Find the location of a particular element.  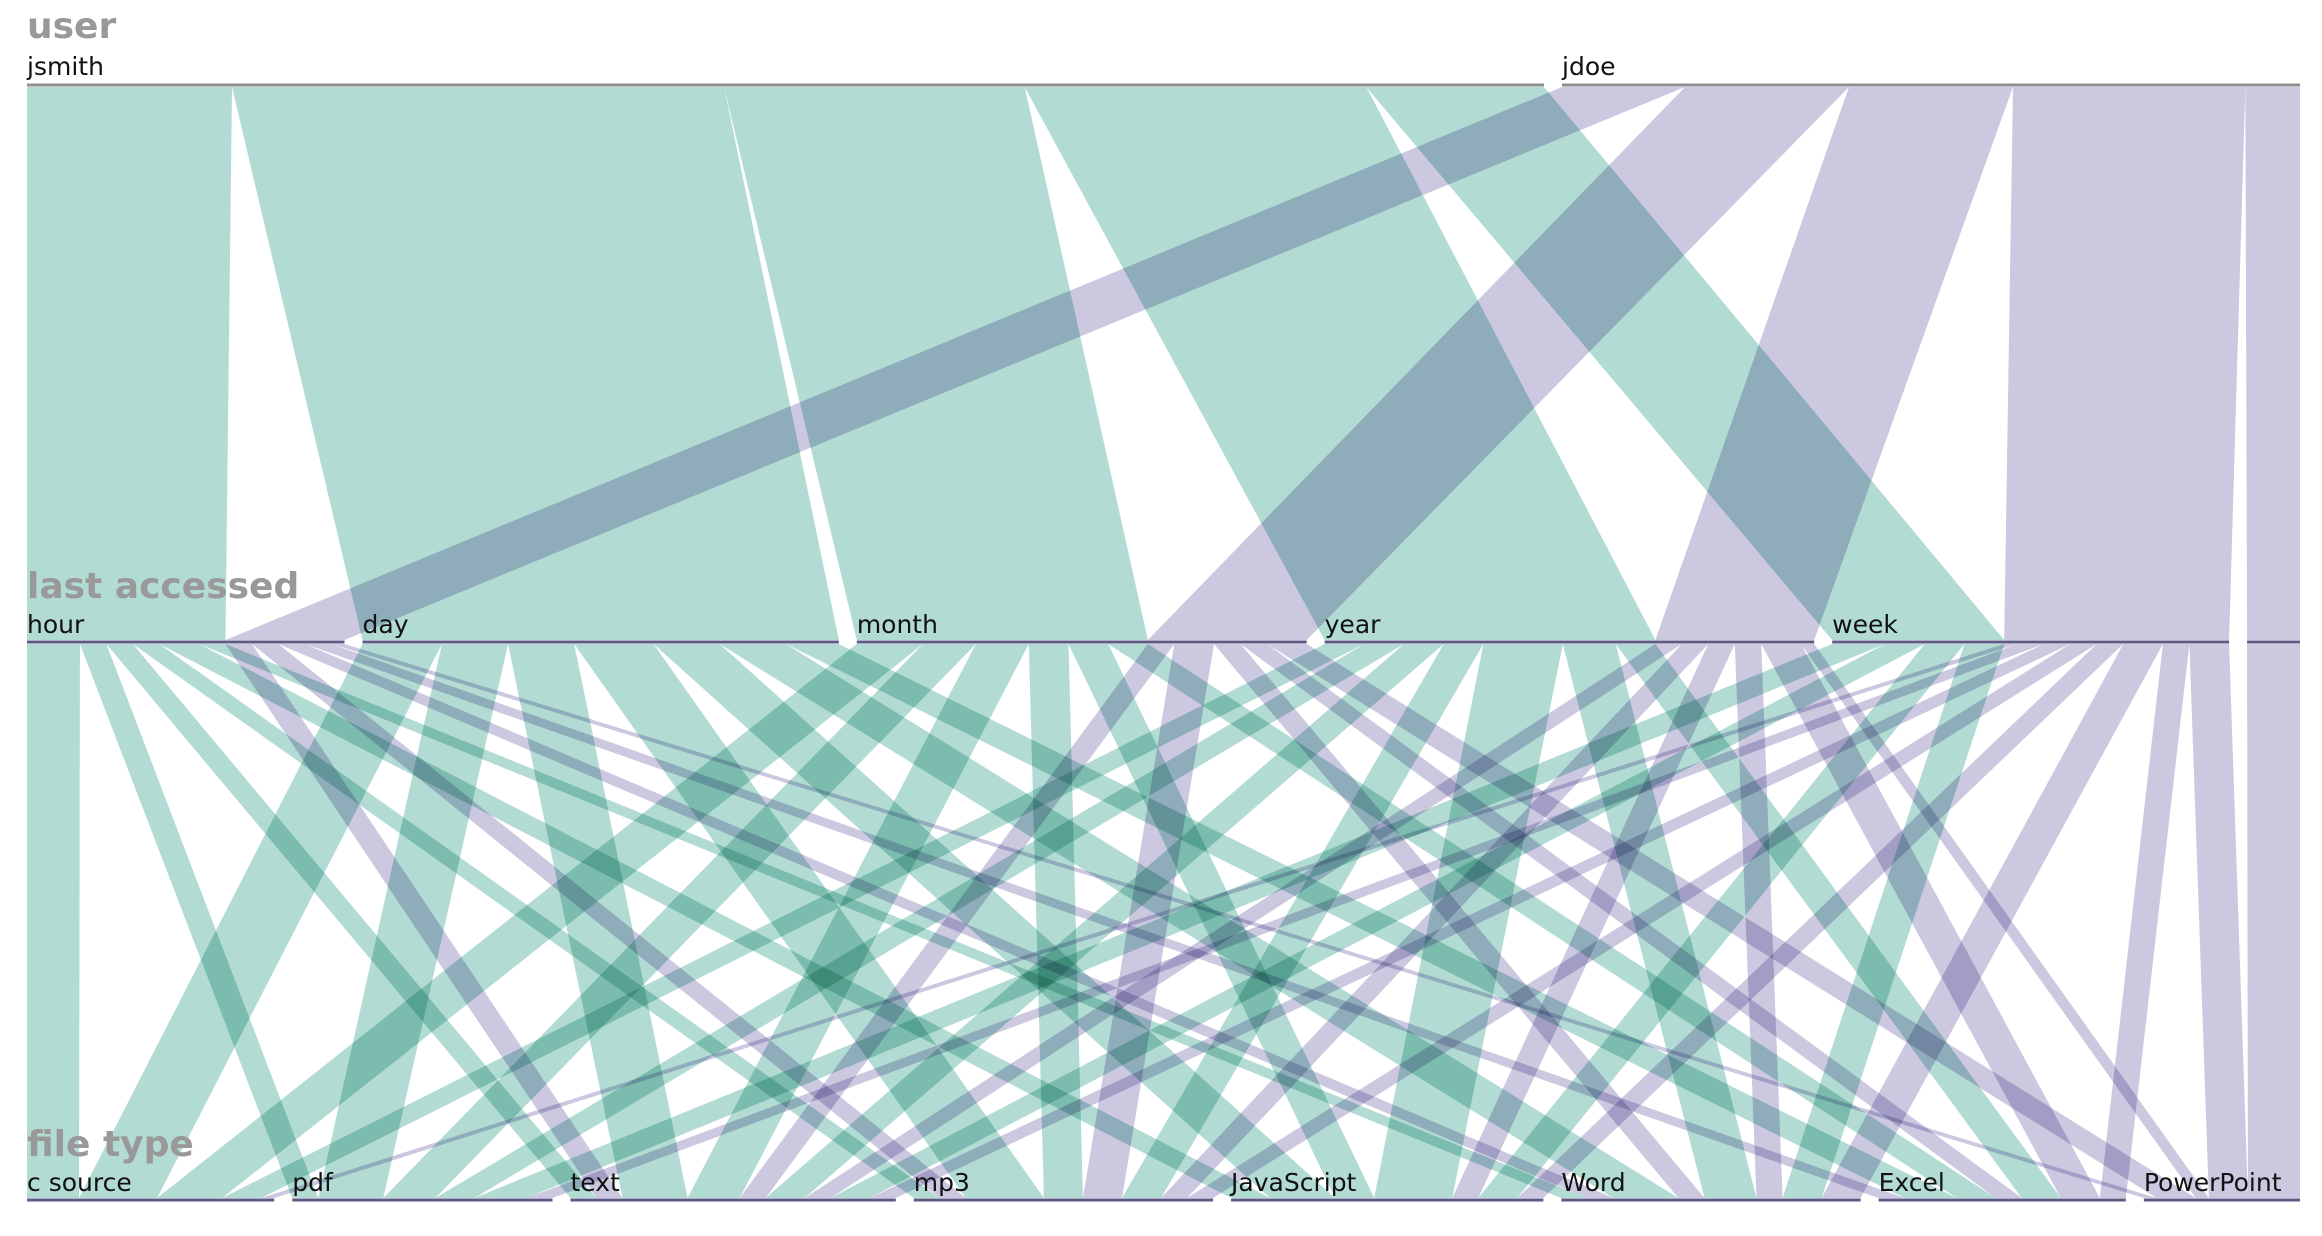

category-label-user-jdoe: jdoe is located at coordinates (1588, 66).